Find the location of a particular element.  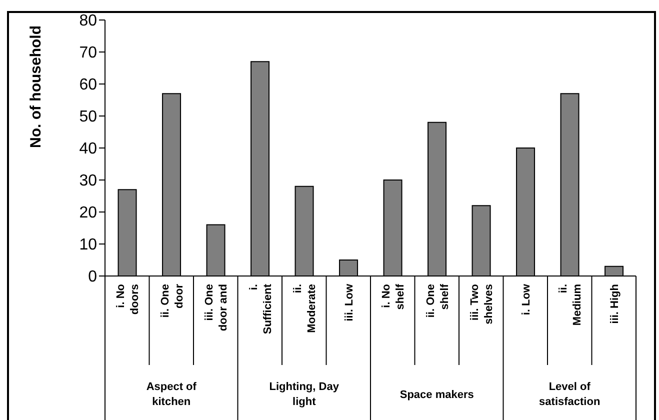

x-tick-label: i. No doors is located at coordinates (128, 299).